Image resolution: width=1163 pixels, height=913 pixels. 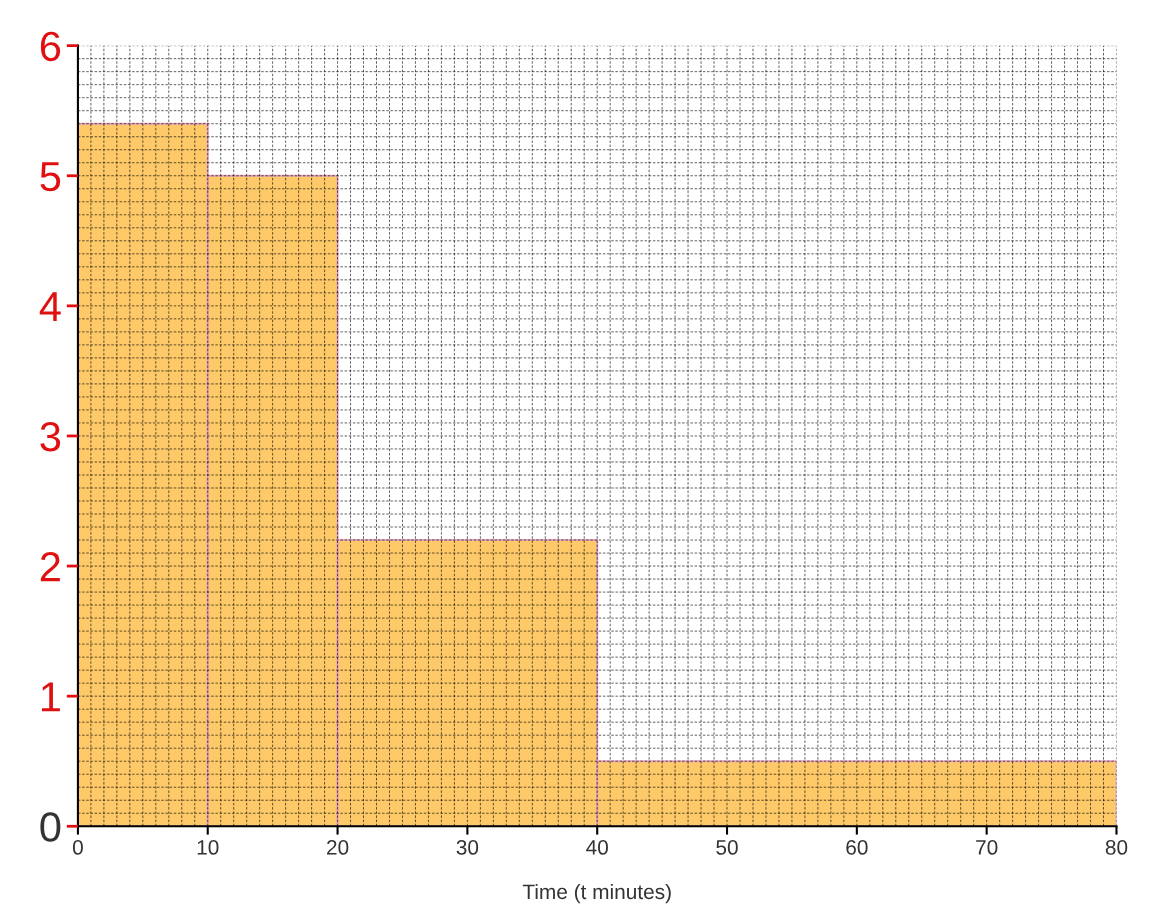 I want to click on x-tick-label: 0, so click(x=77, y=847).